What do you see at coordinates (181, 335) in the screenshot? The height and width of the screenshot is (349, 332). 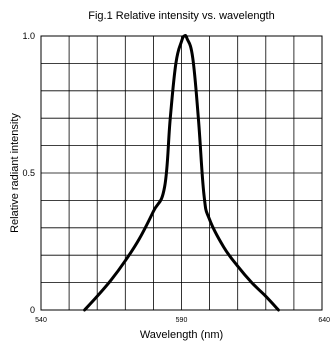 I see `x-axis-label: Wavelength (nm)` at bounding box center [181, 335].